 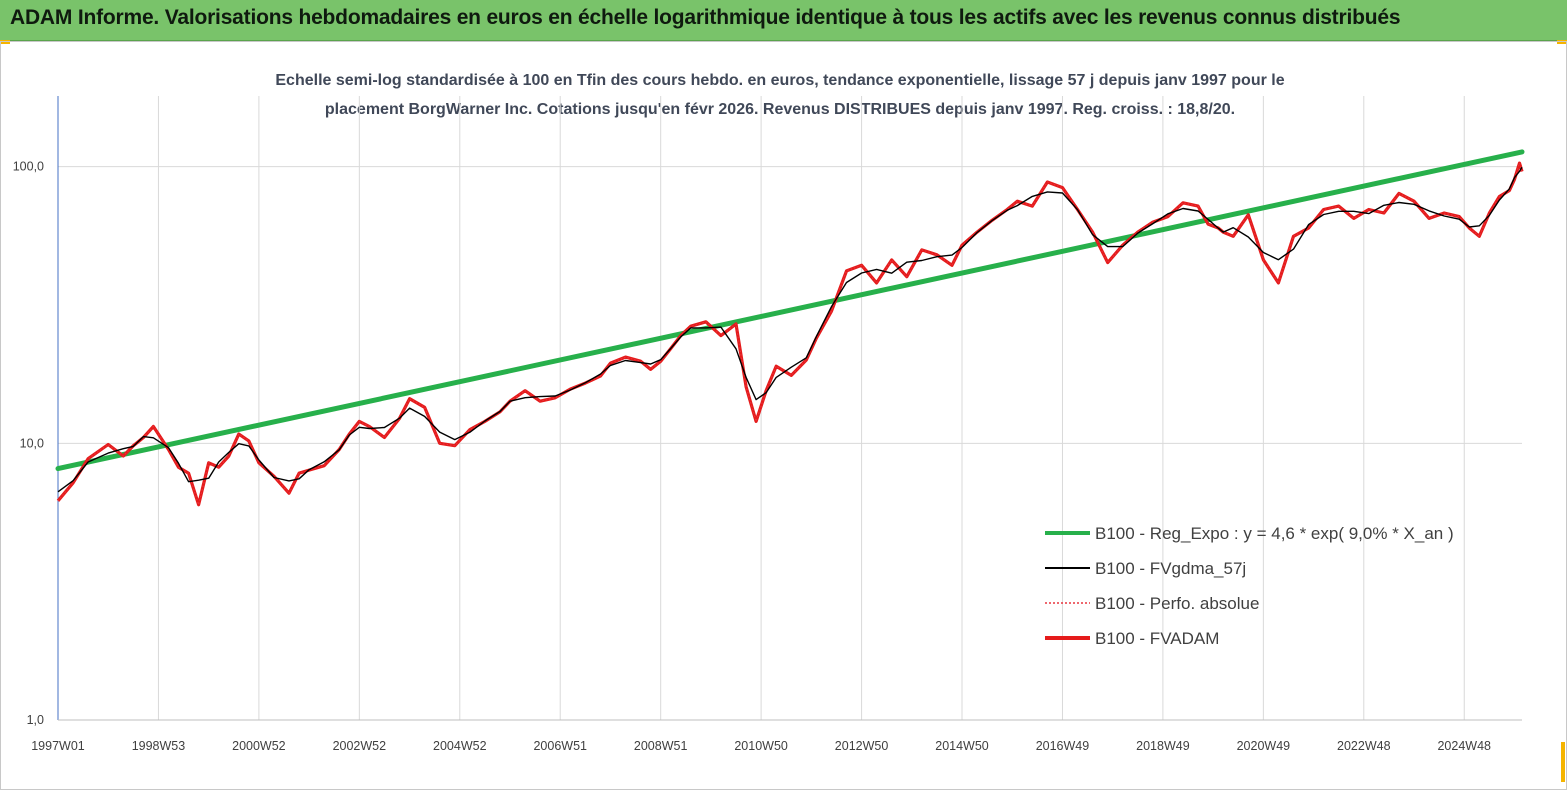 What do you see at coordinates (1063, 746) in the screenshot?
I see `x-tick-label: 2016W49` at bounding box center [1063, 746].